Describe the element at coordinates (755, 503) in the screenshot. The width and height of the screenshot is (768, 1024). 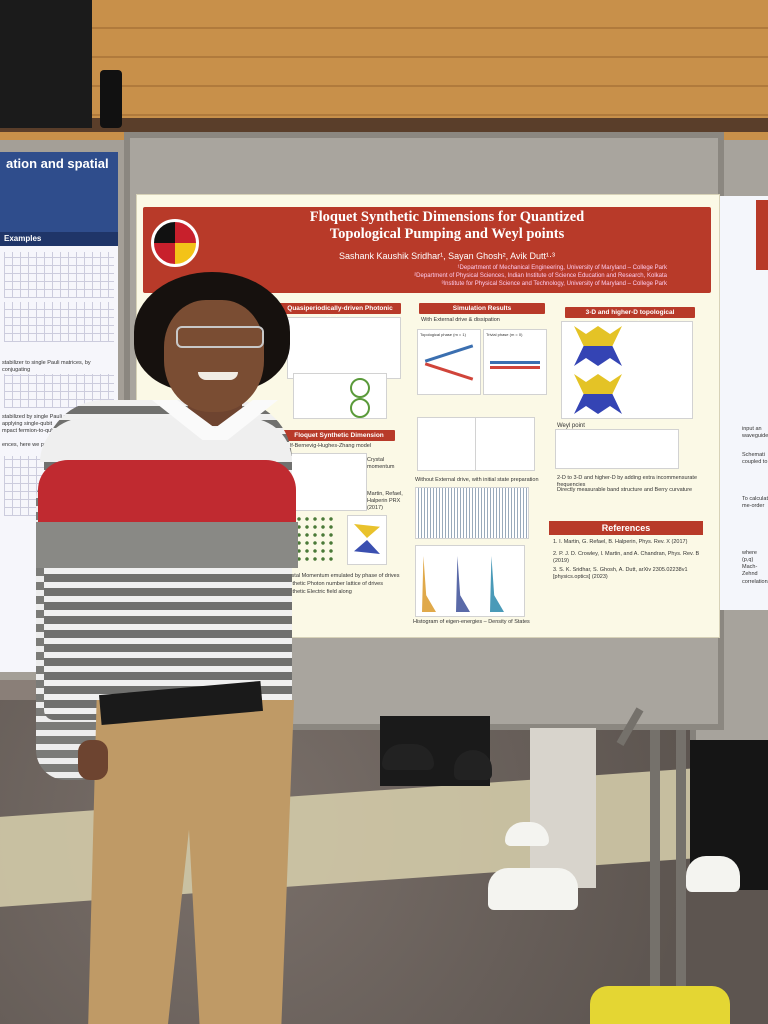
I see `right-poster-text: To calculat me-order` at that location.